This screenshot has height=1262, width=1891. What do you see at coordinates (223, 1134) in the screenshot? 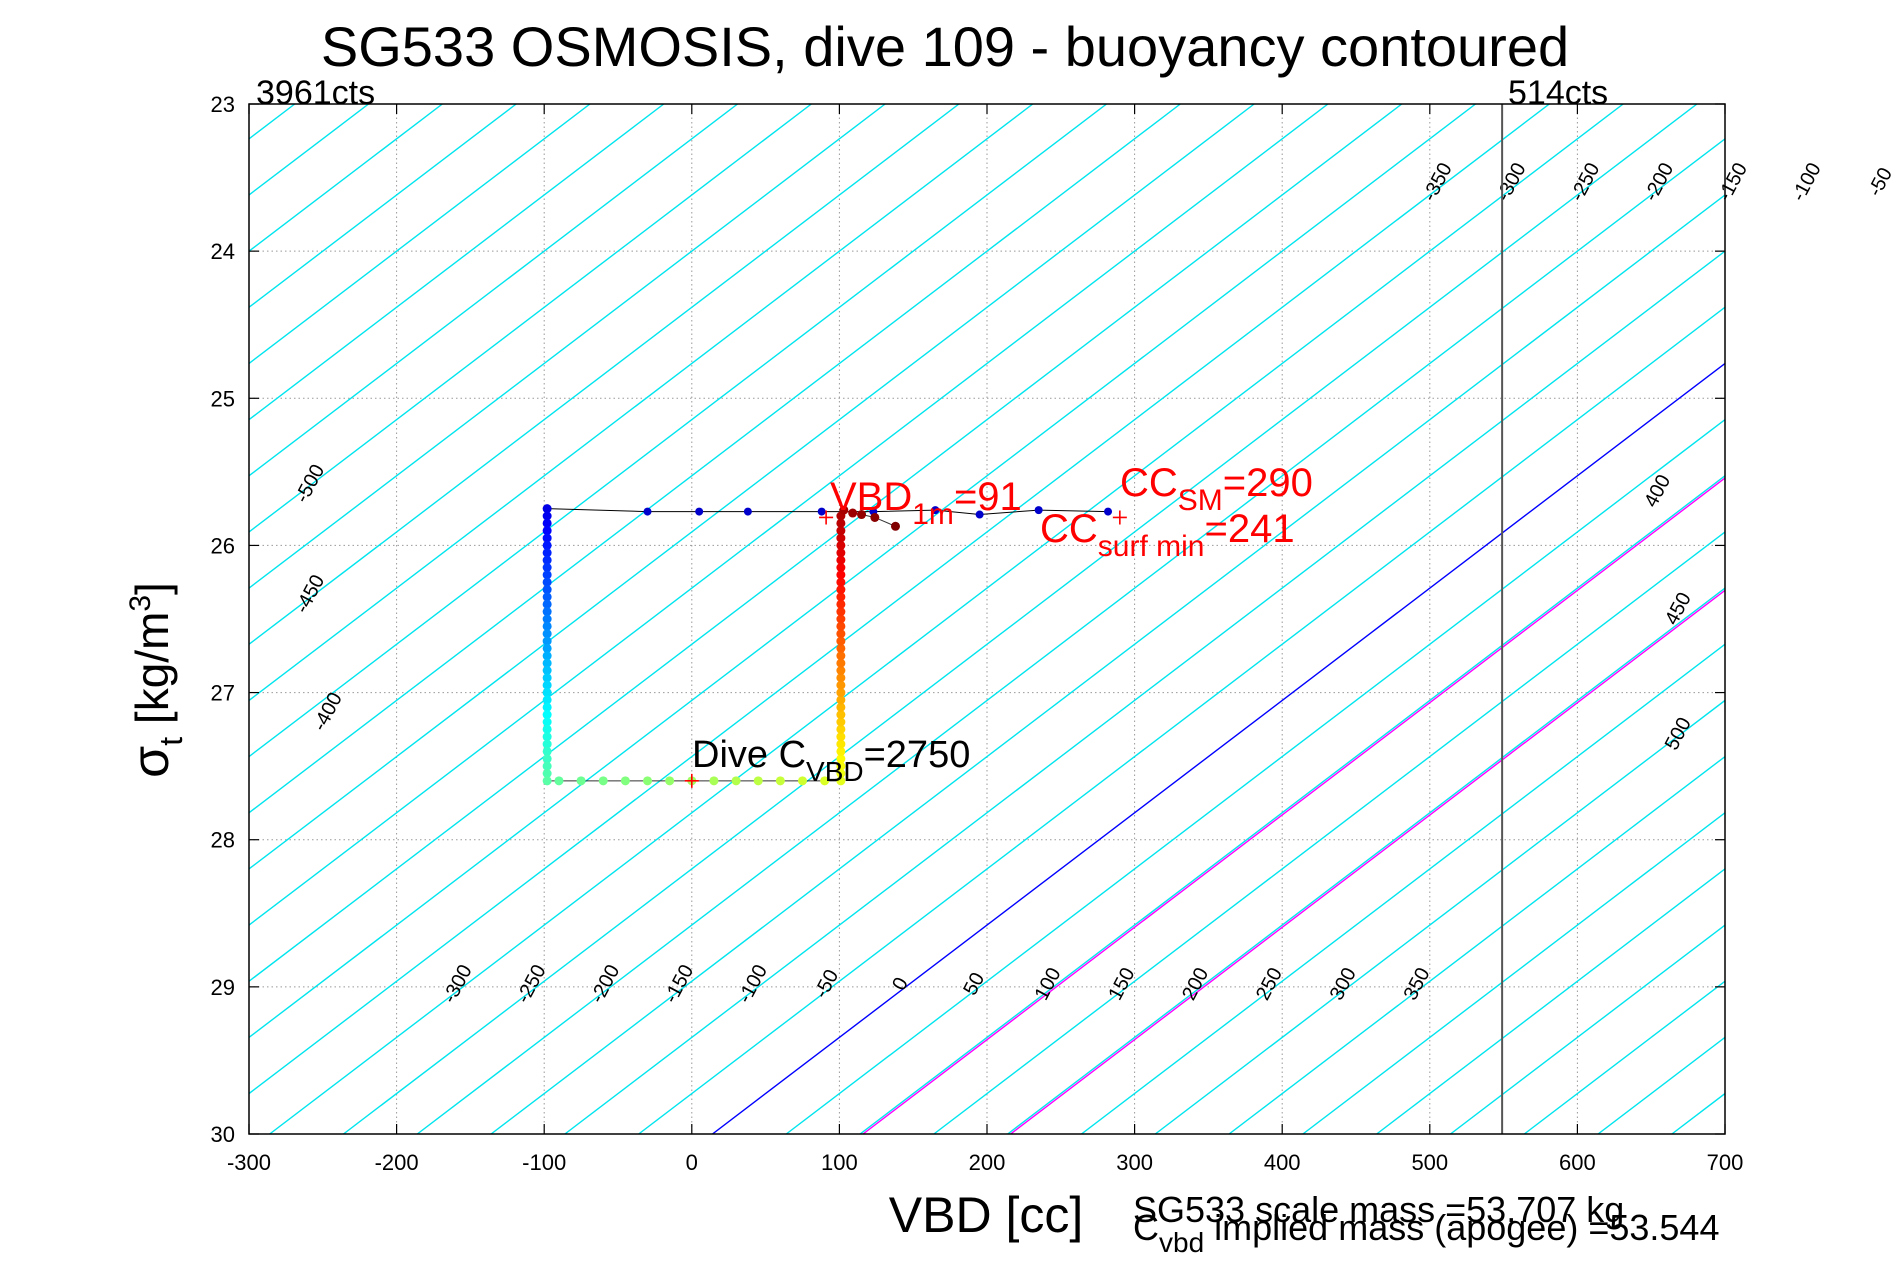
I see `y-tick-label: 30` at bounding box center [223, 1134].